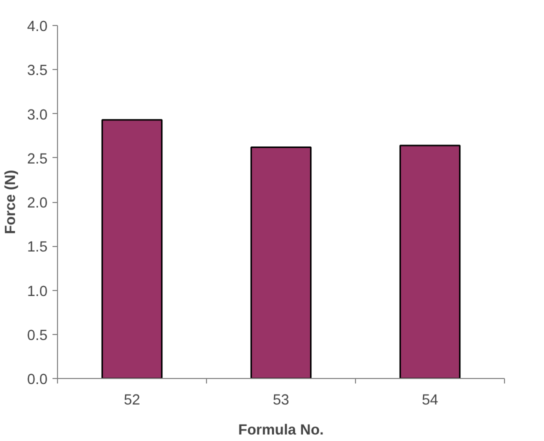 The image size is (544, 441). I want to click on y-tick-label: 4.0, so click(37, 27).